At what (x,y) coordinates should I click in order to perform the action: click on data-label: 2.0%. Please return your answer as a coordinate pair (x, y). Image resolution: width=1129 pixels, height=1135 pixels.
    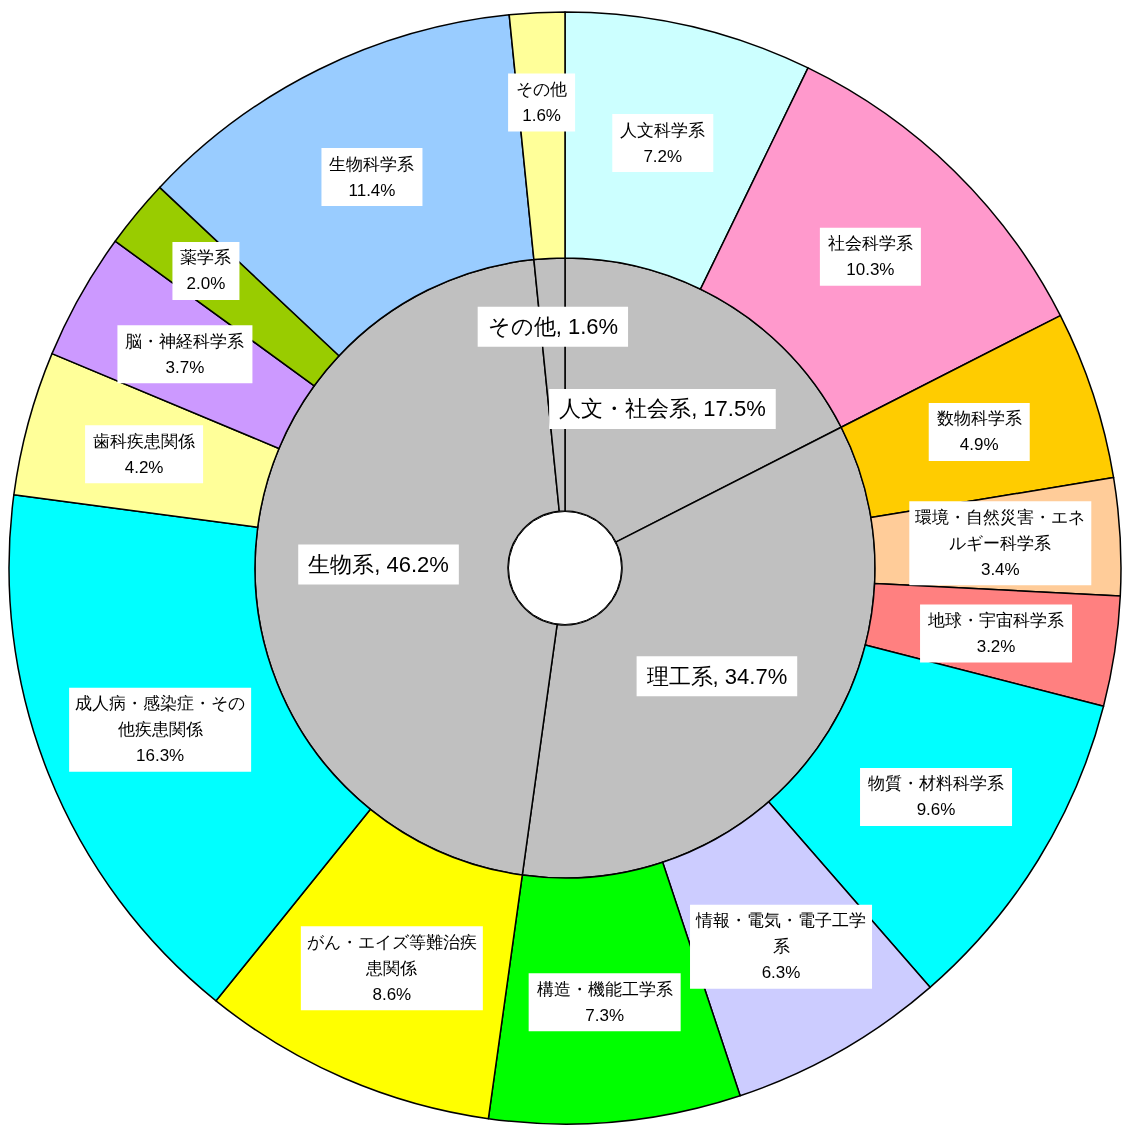
    Looking at the image, I should click on (206, 284).